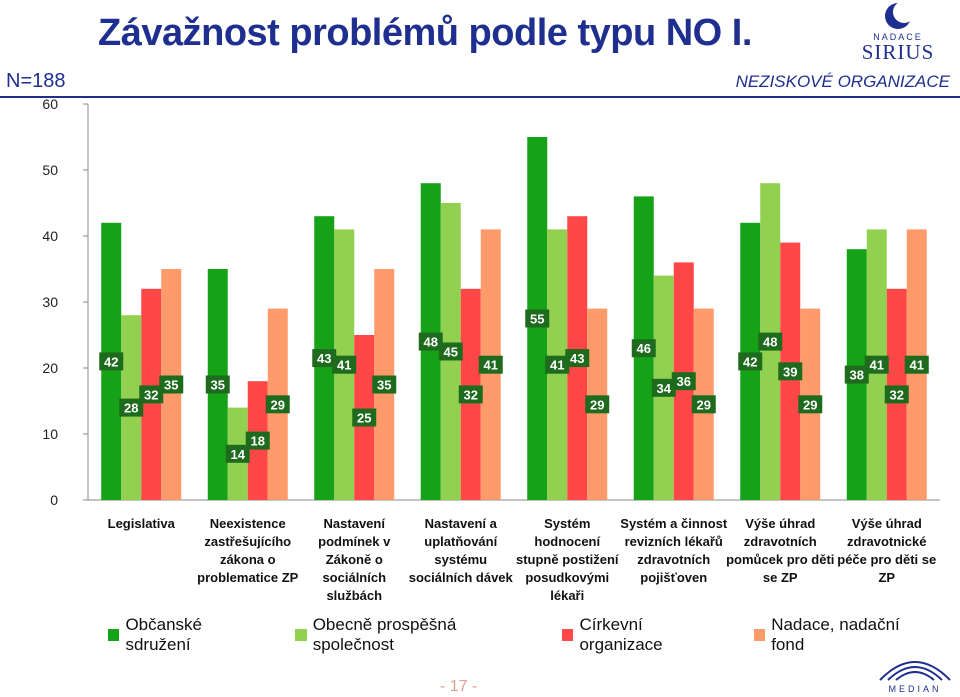 The width and height of the screenshot is (960, 697). I want to click on nadace-sirius-logo: NADACE SIRIUS, so click(898, 32).